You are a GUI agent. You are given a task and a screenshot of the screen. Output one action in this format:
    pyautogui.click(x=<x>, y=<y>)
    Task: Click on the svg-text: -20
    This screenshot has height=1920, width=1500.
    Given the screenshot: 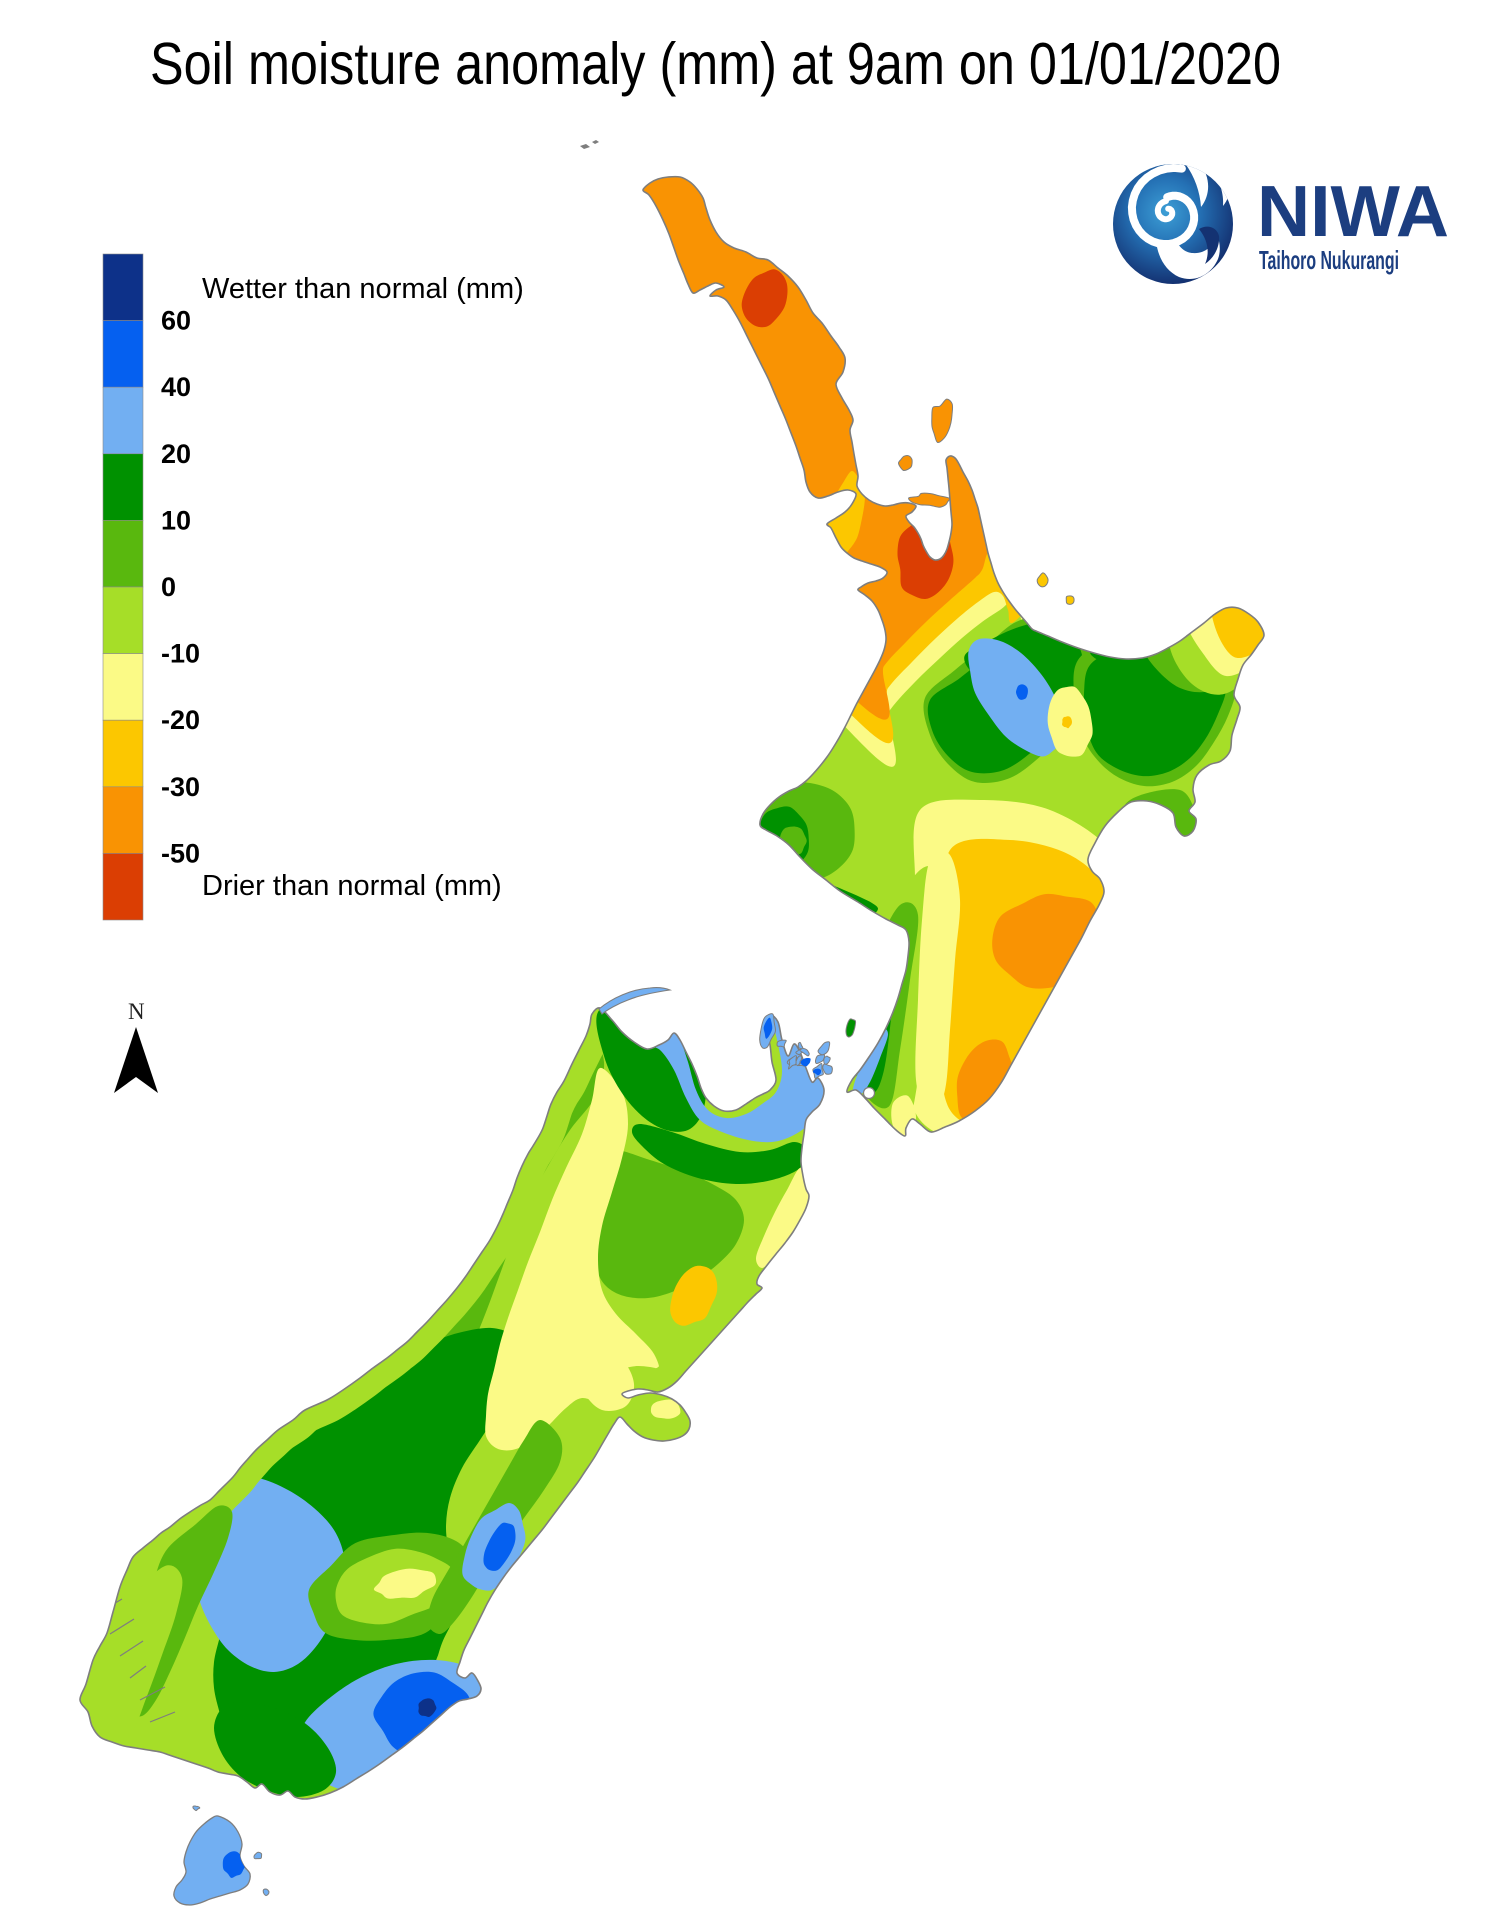 What is the action you would take?
    pyautogui.click(x=180, y=720)
    